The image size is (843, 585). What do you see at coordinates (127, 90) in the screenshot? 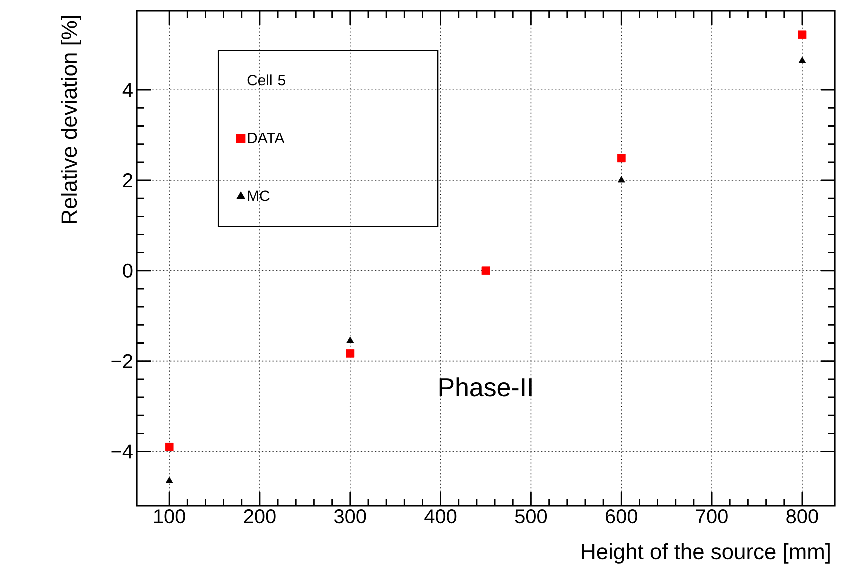
I see `y-tick-label: 4` at bounding box center [127, 90].